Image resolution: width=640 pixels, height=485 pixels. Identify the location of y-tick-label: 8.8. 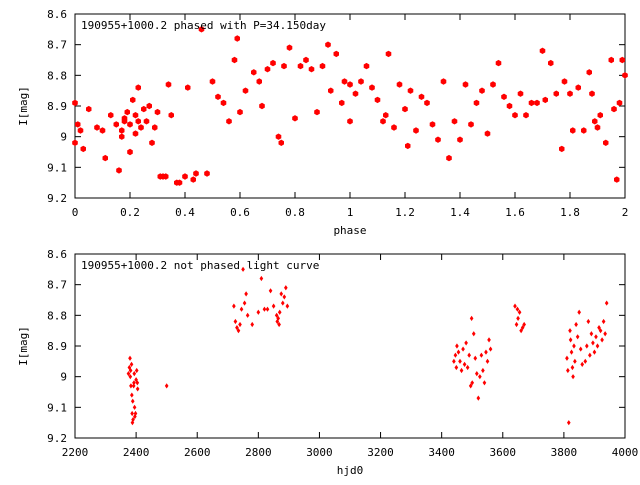
(57, 315).